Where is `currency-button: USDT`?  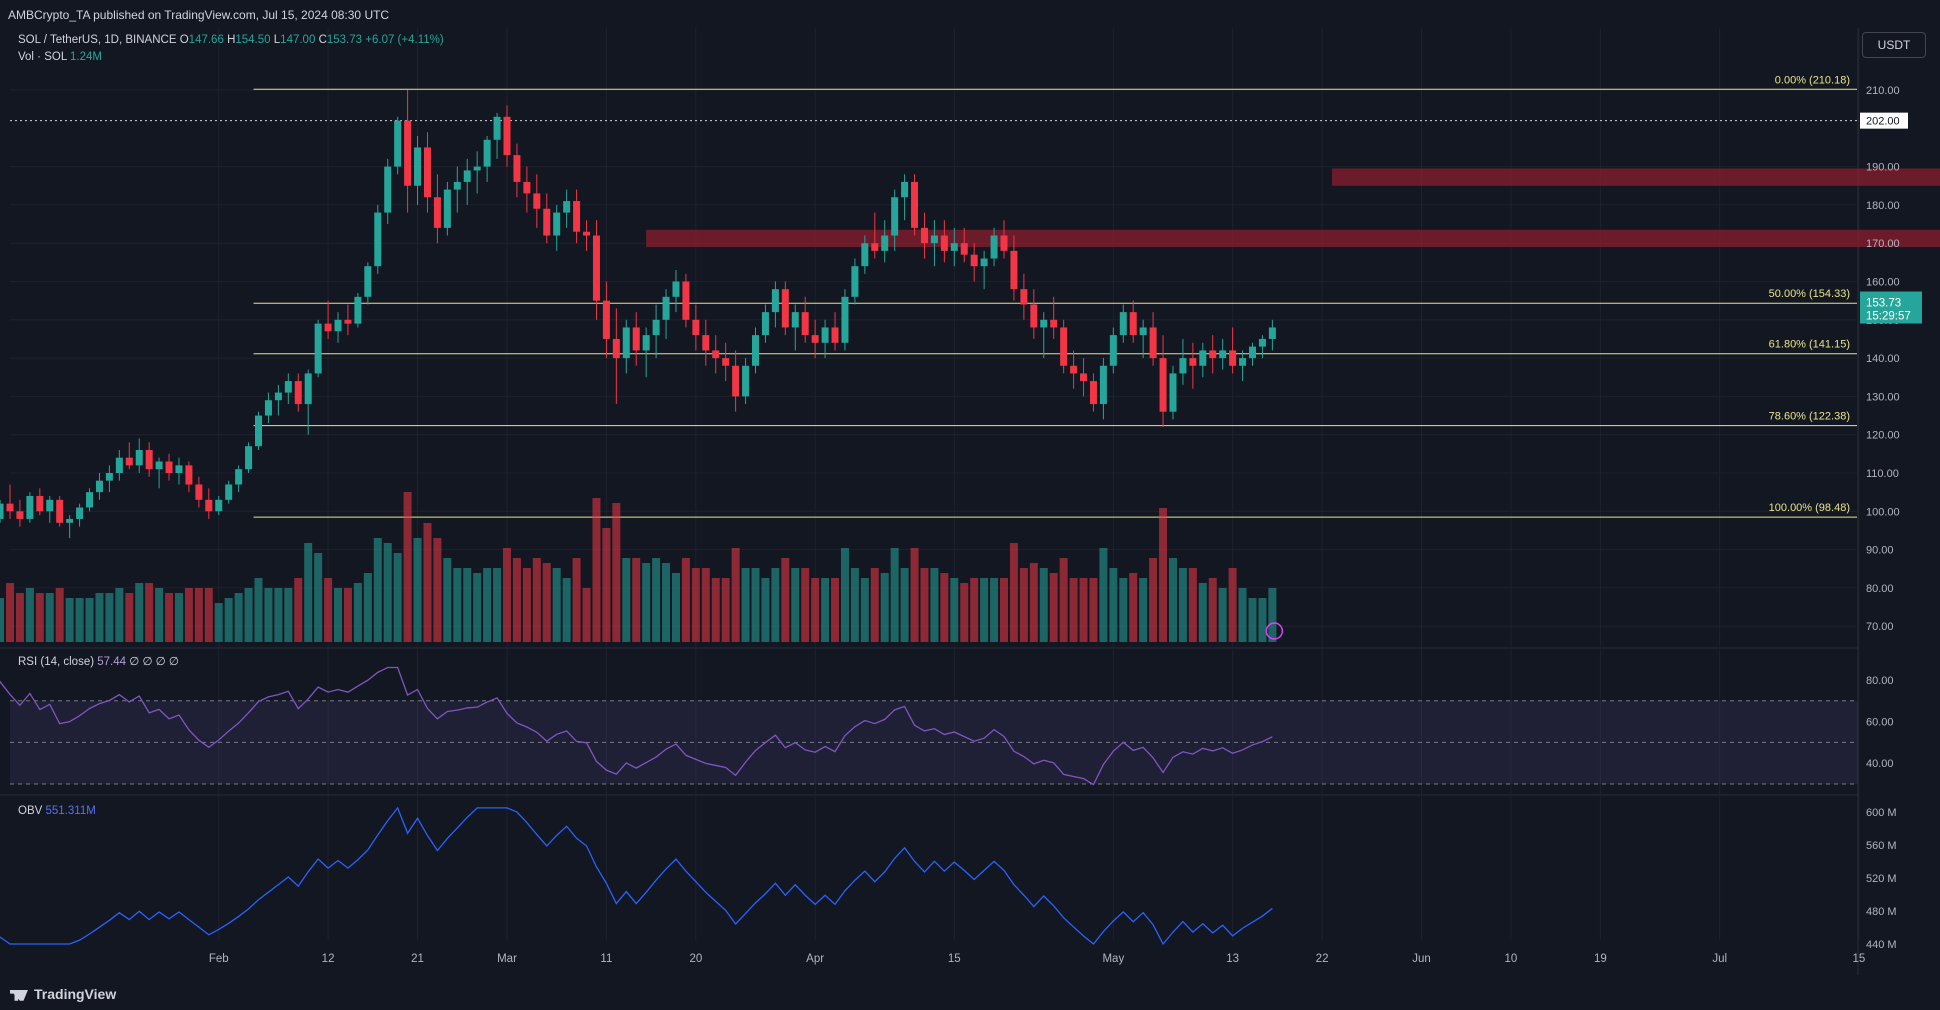
currency-button: USDT is located at coordinates (1894, 45).